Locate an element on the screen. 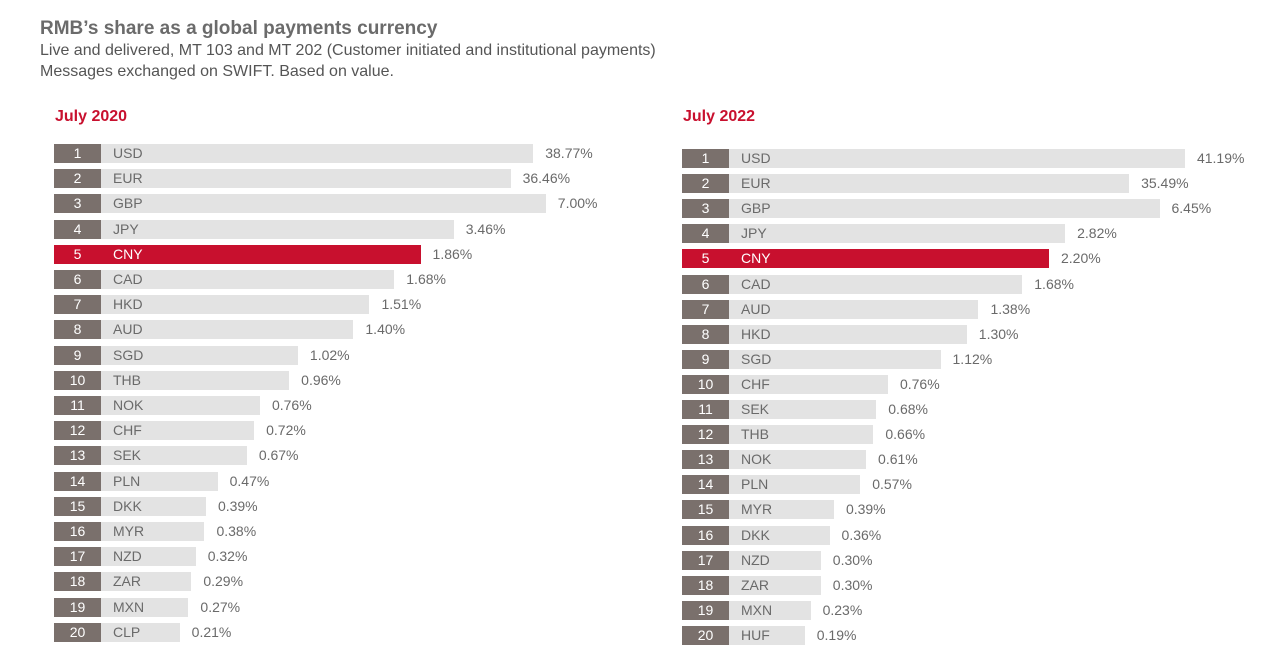 The height and width of the screenshot is (670, 1280). rank-label: 11 is located at coordinates (77, 405).